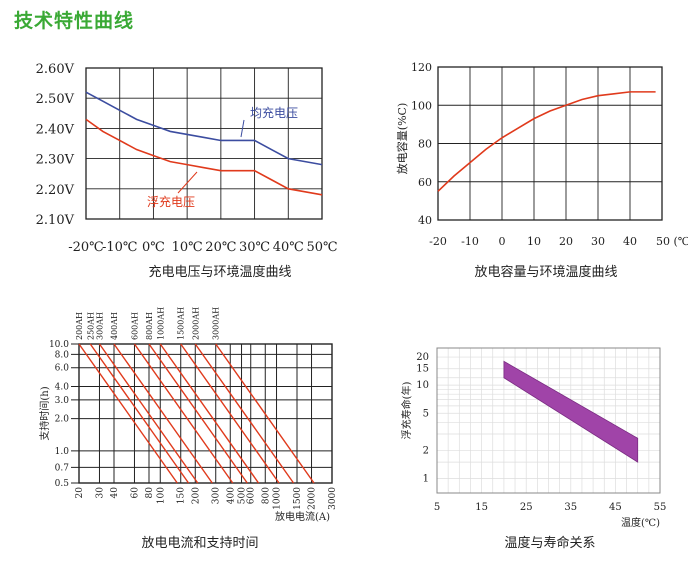  I want to click on capacity-label: 1000AH, so click(160, 323).